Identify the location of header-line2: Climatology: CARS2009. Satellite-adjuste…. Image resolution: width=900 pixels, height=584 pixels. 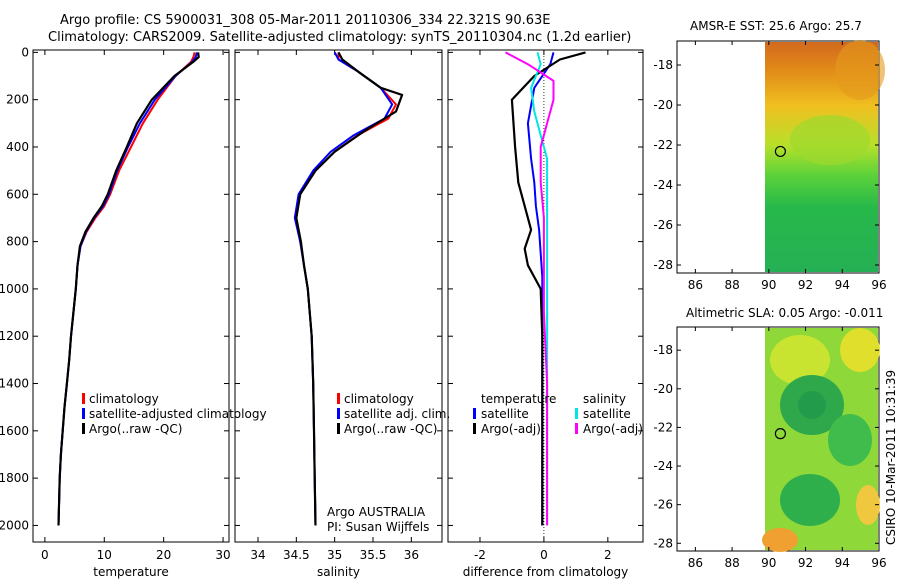
(339, 37).